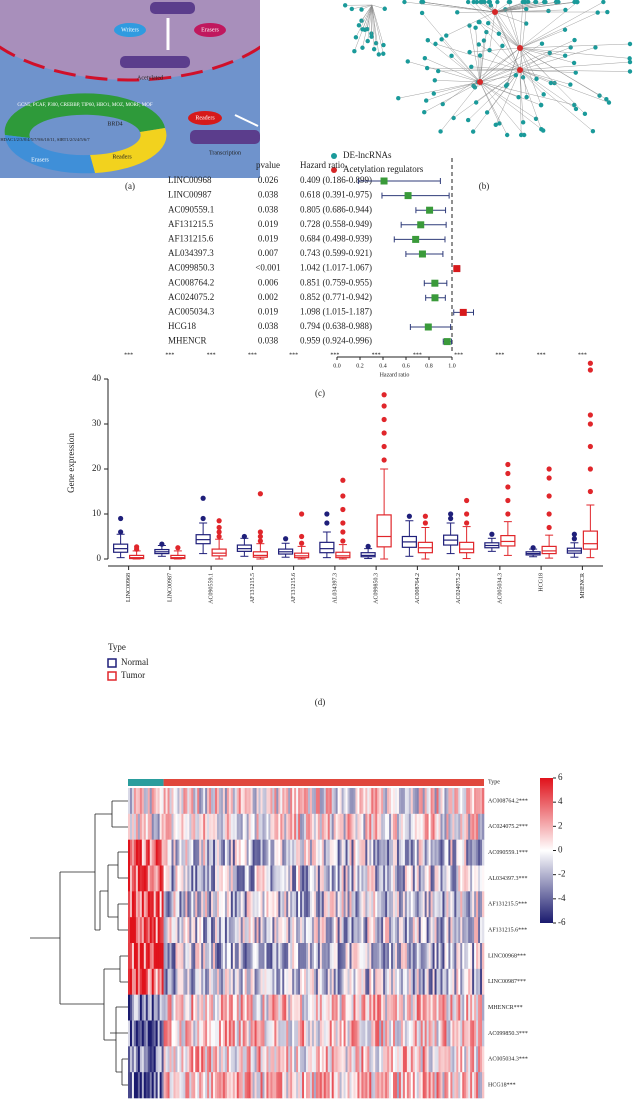 The width and height of the screenshot is (643, 1111). What do you see at coordinates (495, 12) in the screenshot?
I see `hub` at bounding box center [495, 12].